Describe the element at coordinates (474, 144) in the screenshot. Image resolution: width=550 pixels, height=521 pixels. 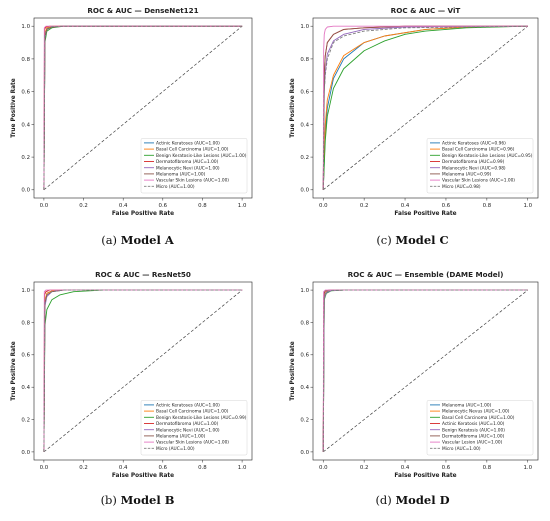
I see `legend-entry: Actinic Keratoses (AUC=0.96)` at that location.